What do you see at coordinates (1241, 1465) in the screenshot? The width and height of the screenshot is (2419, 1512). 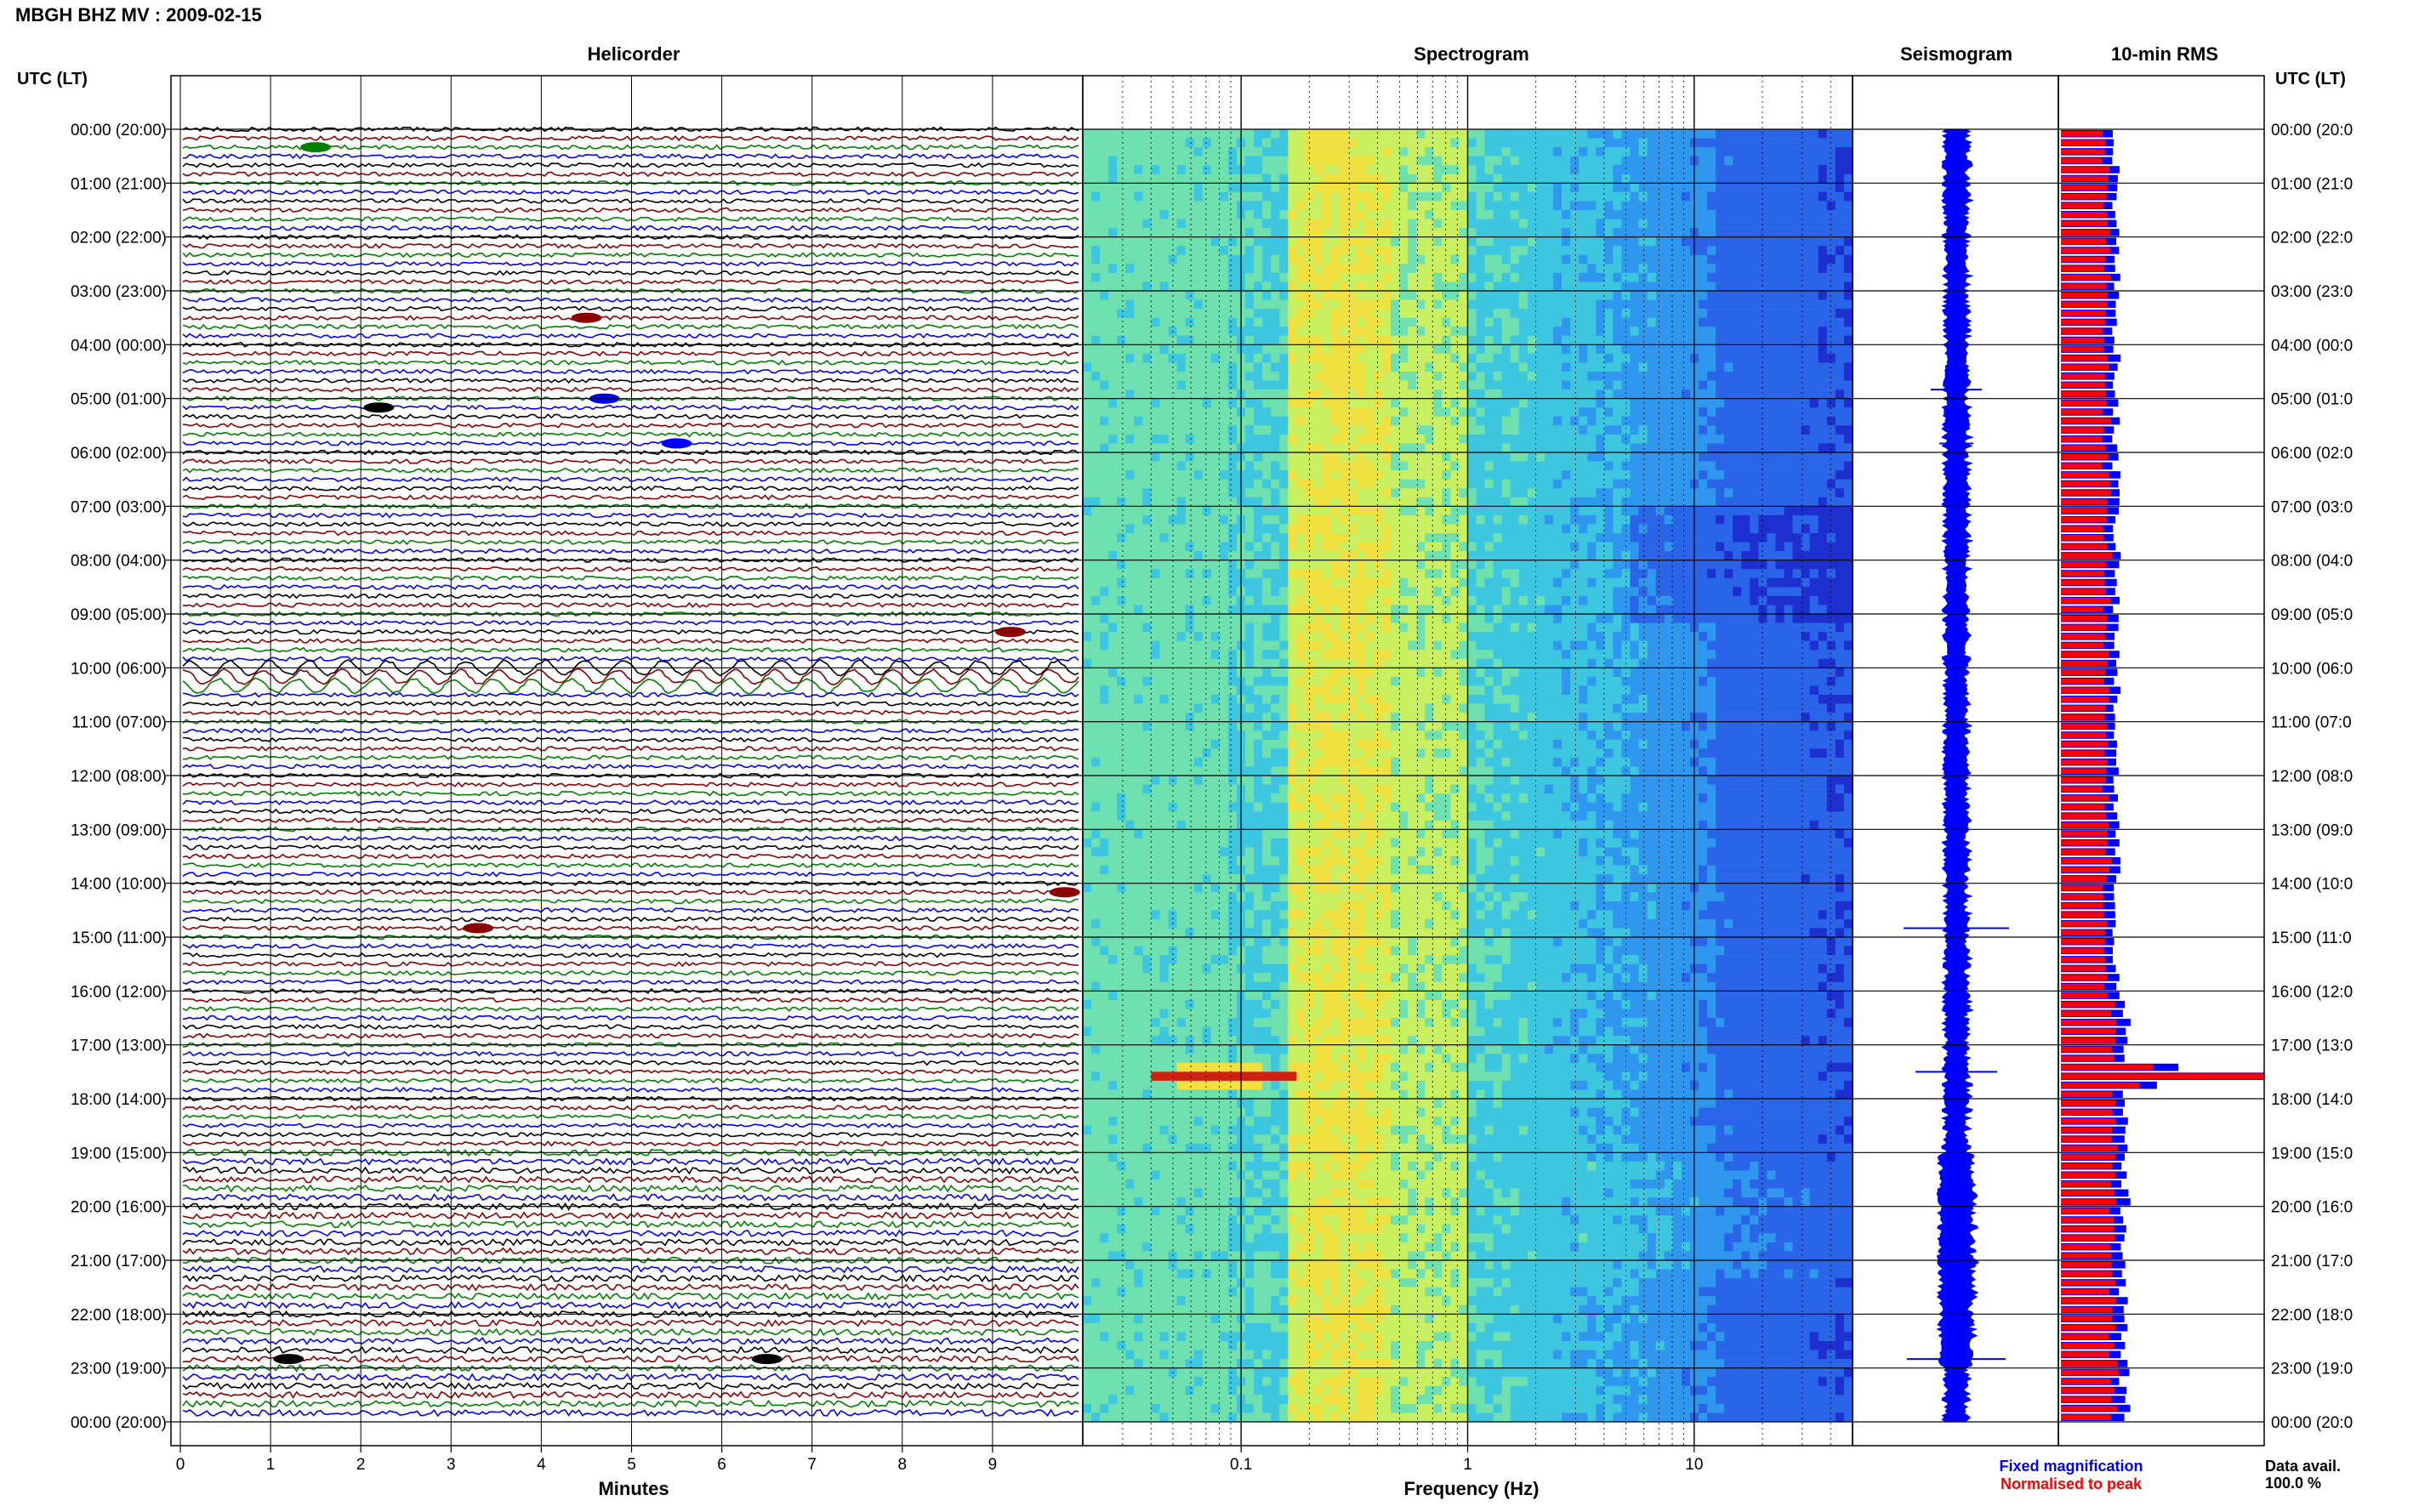 I see `spectrogram-x-tick: 0.1` at bounding box center [1241, 1465].